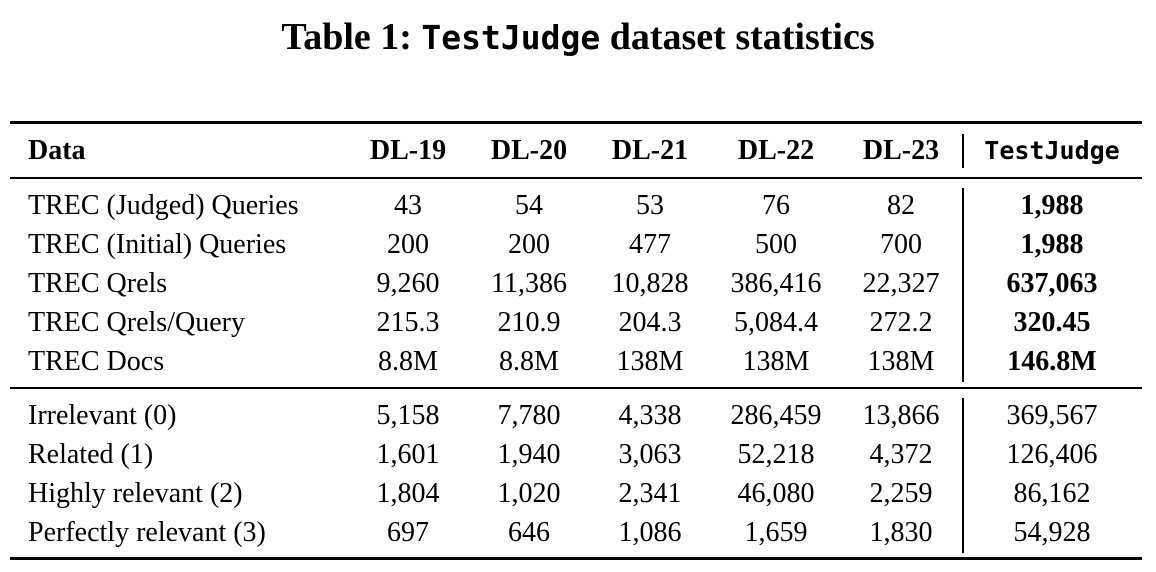  I want to click on cell-dl21: 53, so click(650, 205).